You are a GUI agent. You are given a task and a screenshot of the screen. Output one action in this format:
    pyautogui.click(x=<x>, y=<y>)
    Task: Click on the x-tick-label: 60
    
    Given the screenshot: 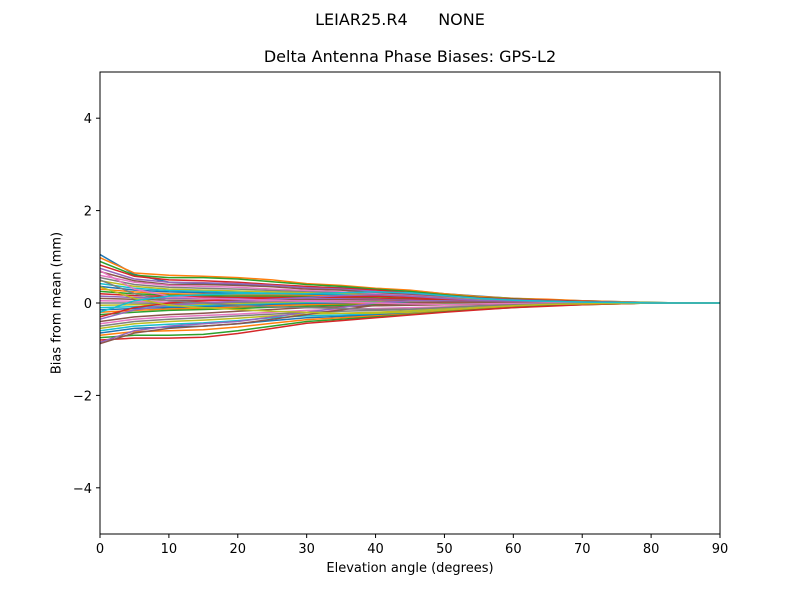 What is the action you would take?
    pyautogui.click(x=513, y=549)
    